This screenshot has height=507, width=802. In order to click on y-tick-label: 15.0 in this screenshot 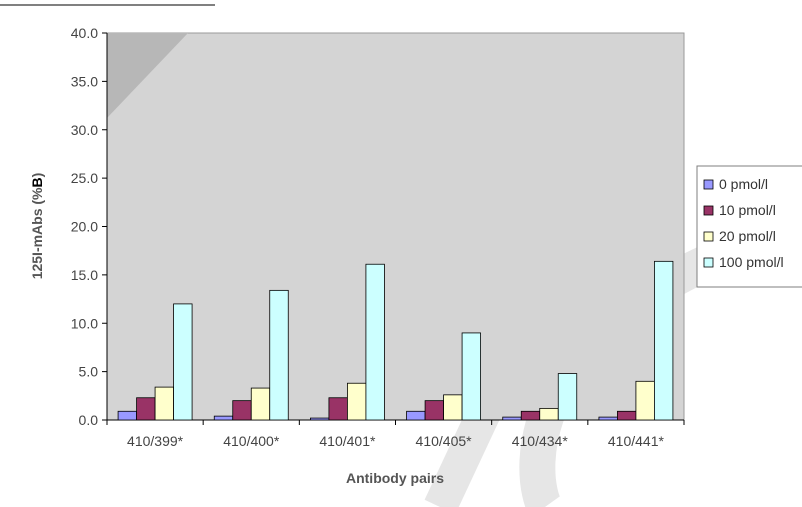, I will do `click(84, 275)`.